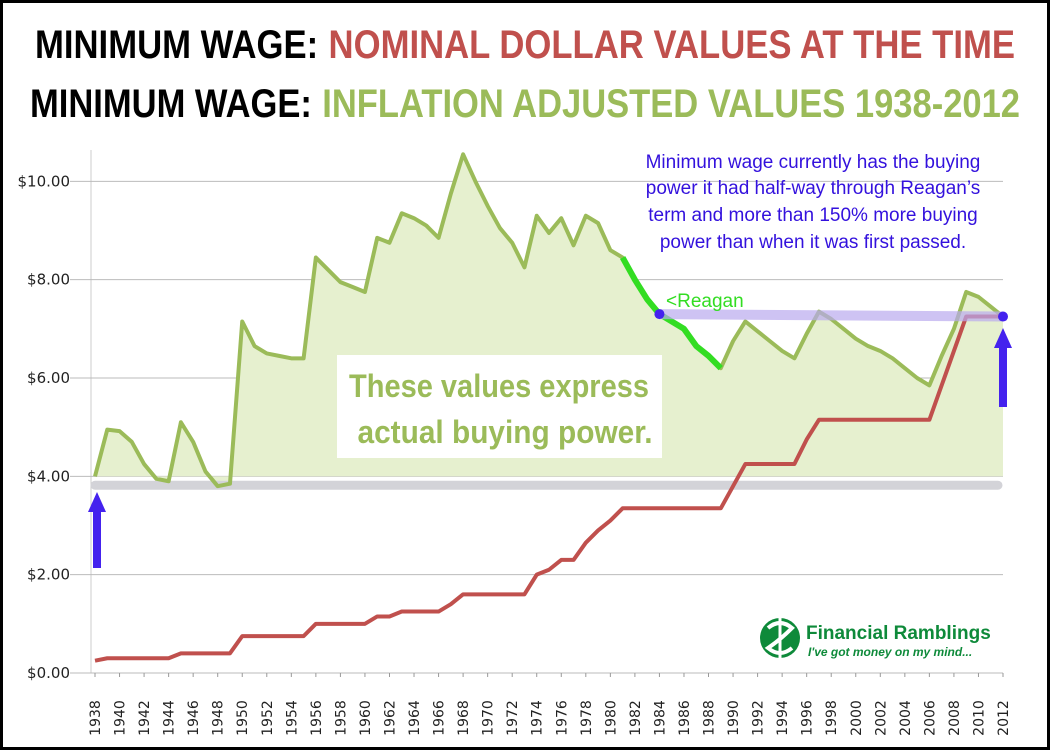 The height and width of the screenshot is (750, 1050). Describe the element at coordinates (121, 718) in the screenshot. I see `x-tick-label: 1940` at that location.